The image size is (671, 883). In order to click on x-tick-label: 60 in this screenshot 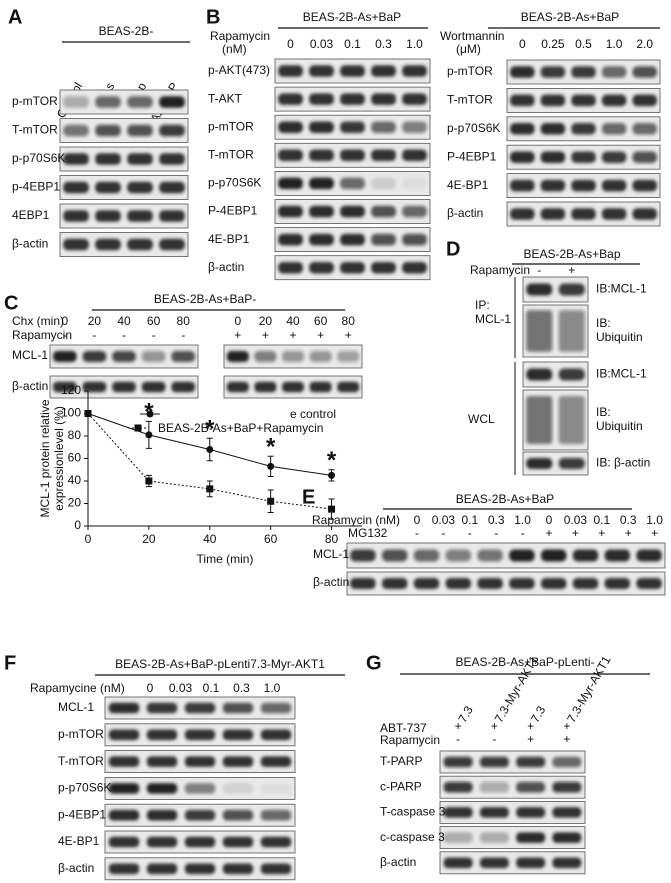, I will do `click(271, 539)`.